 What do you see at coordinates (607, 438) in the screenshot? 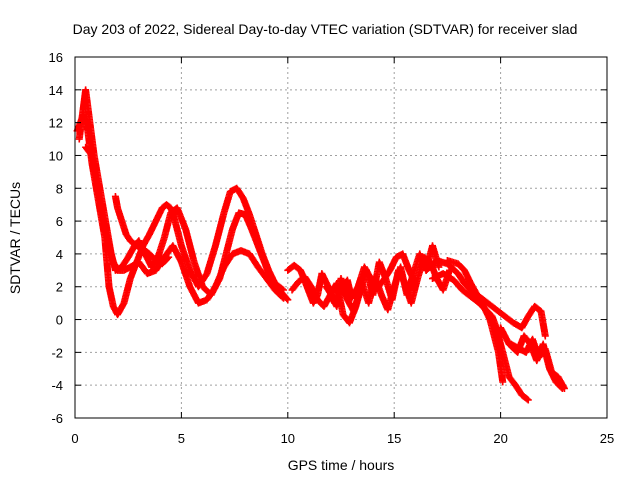
I see `x-tick-label: 25` at bounding box center [607, 438].